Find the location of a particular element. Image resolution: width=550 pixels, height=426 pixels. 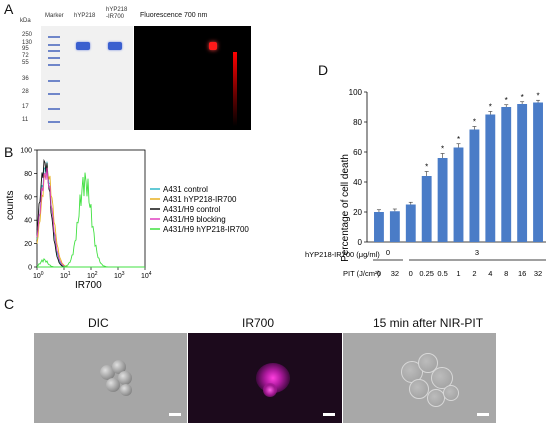

band-hyp218-ir700 is located at coordinates (115, 46).